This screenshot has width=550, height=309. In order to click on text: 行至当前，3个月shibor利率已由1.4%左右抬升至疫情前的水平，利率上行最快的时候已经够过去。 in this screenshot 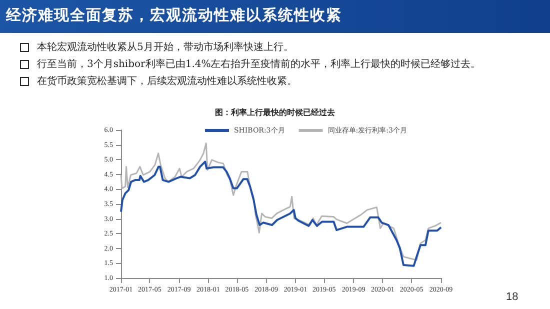, I will do `click(259, 64)`.